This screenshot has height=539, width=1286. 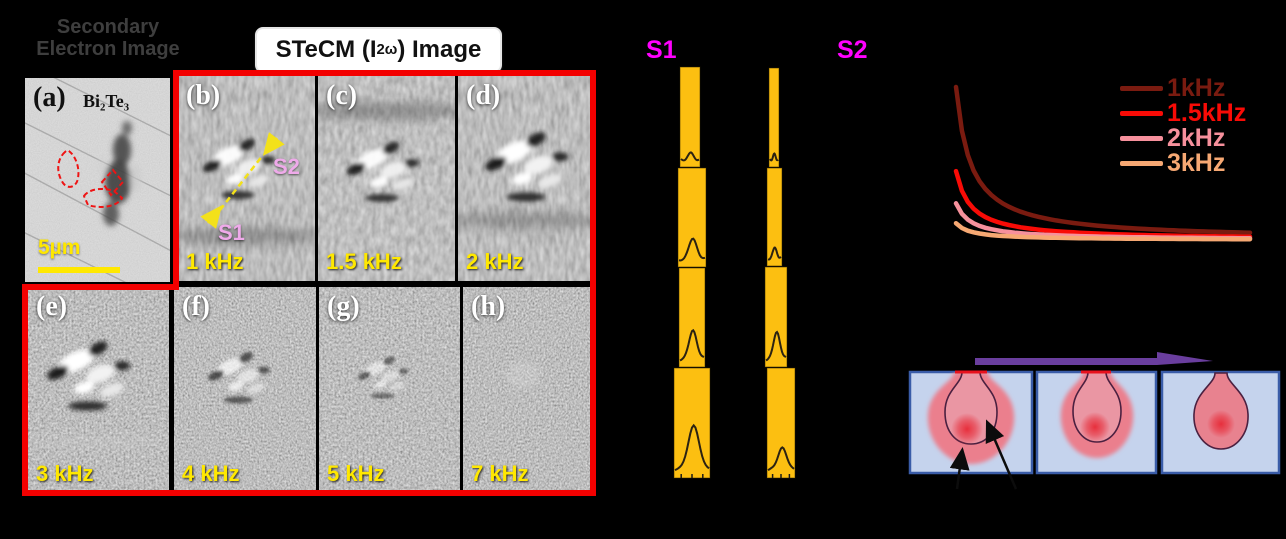 What do you see at coordinates (108, 27) in the screenshot?
I see `sem-title-line1: Secondary` at bounding box center [108, 27].